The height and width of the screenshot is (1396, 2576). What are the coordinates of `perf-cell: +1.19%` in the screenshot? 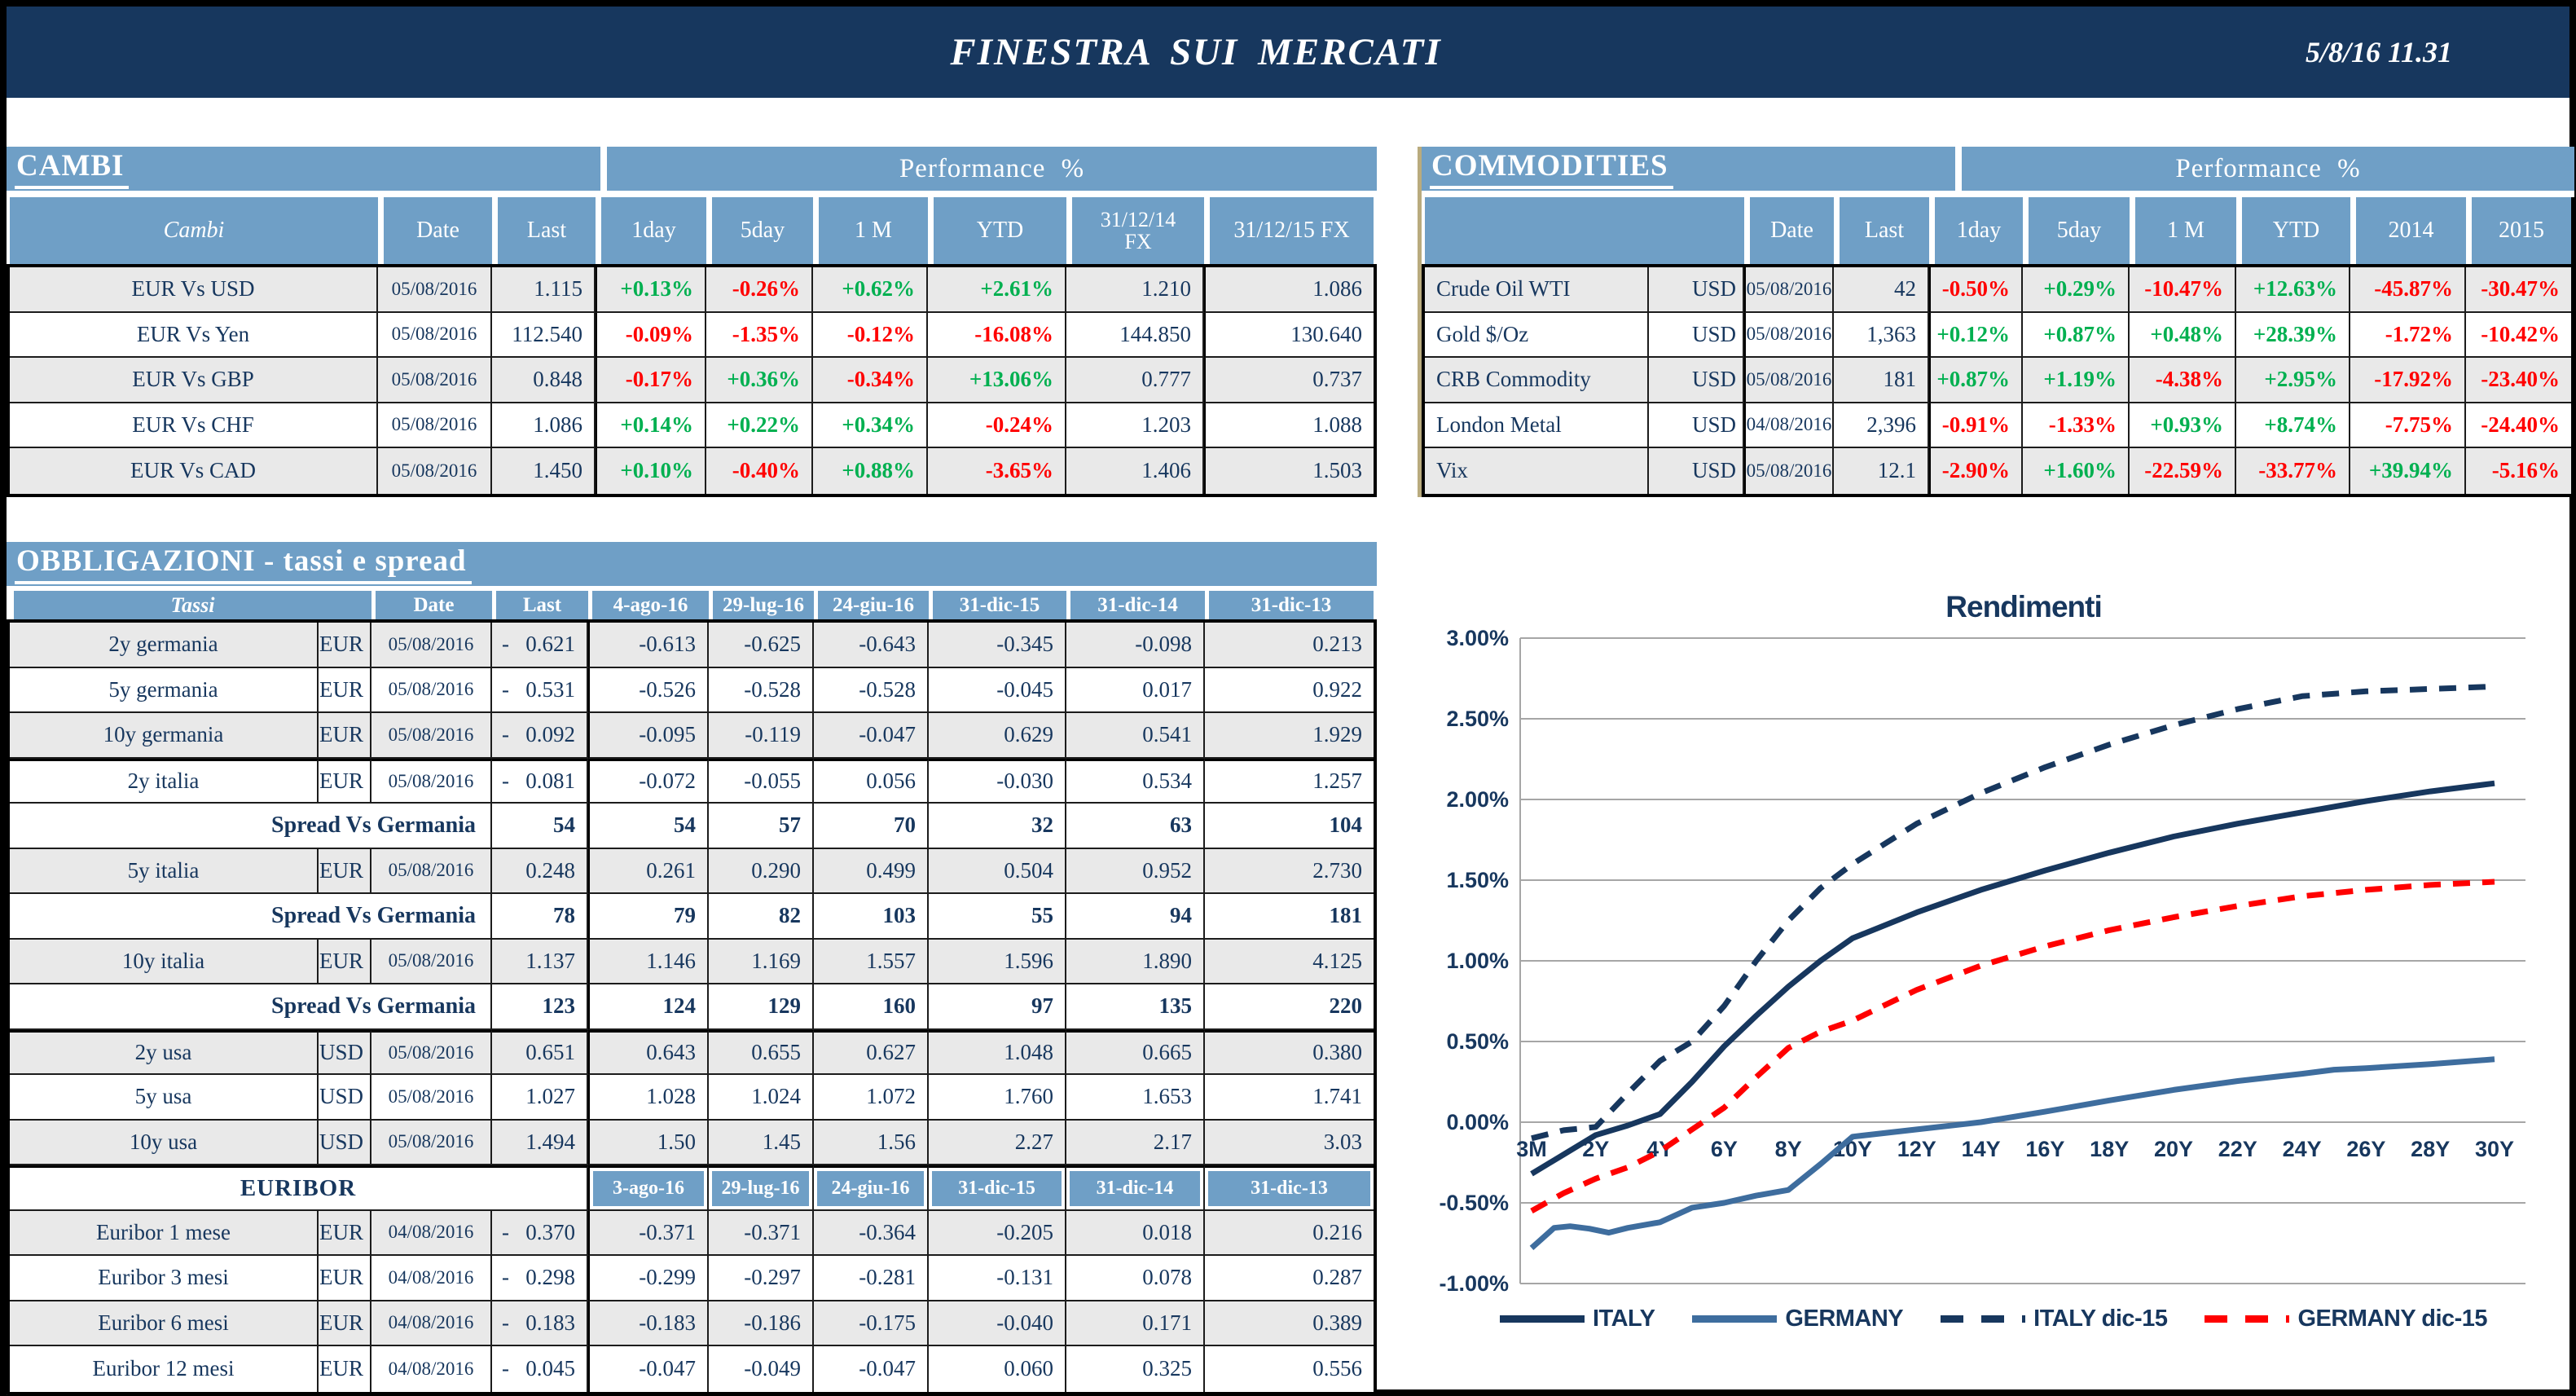 It's located at (2076, 380).